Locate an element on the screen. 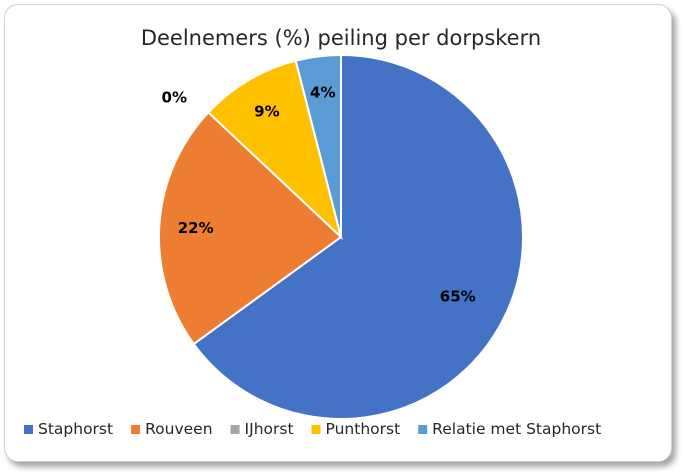 The height and width of the screenshot is (476, 686). legend-label-relatie-met-staphorst: Relatie met Staphorst is located at coordinates (516, 429).